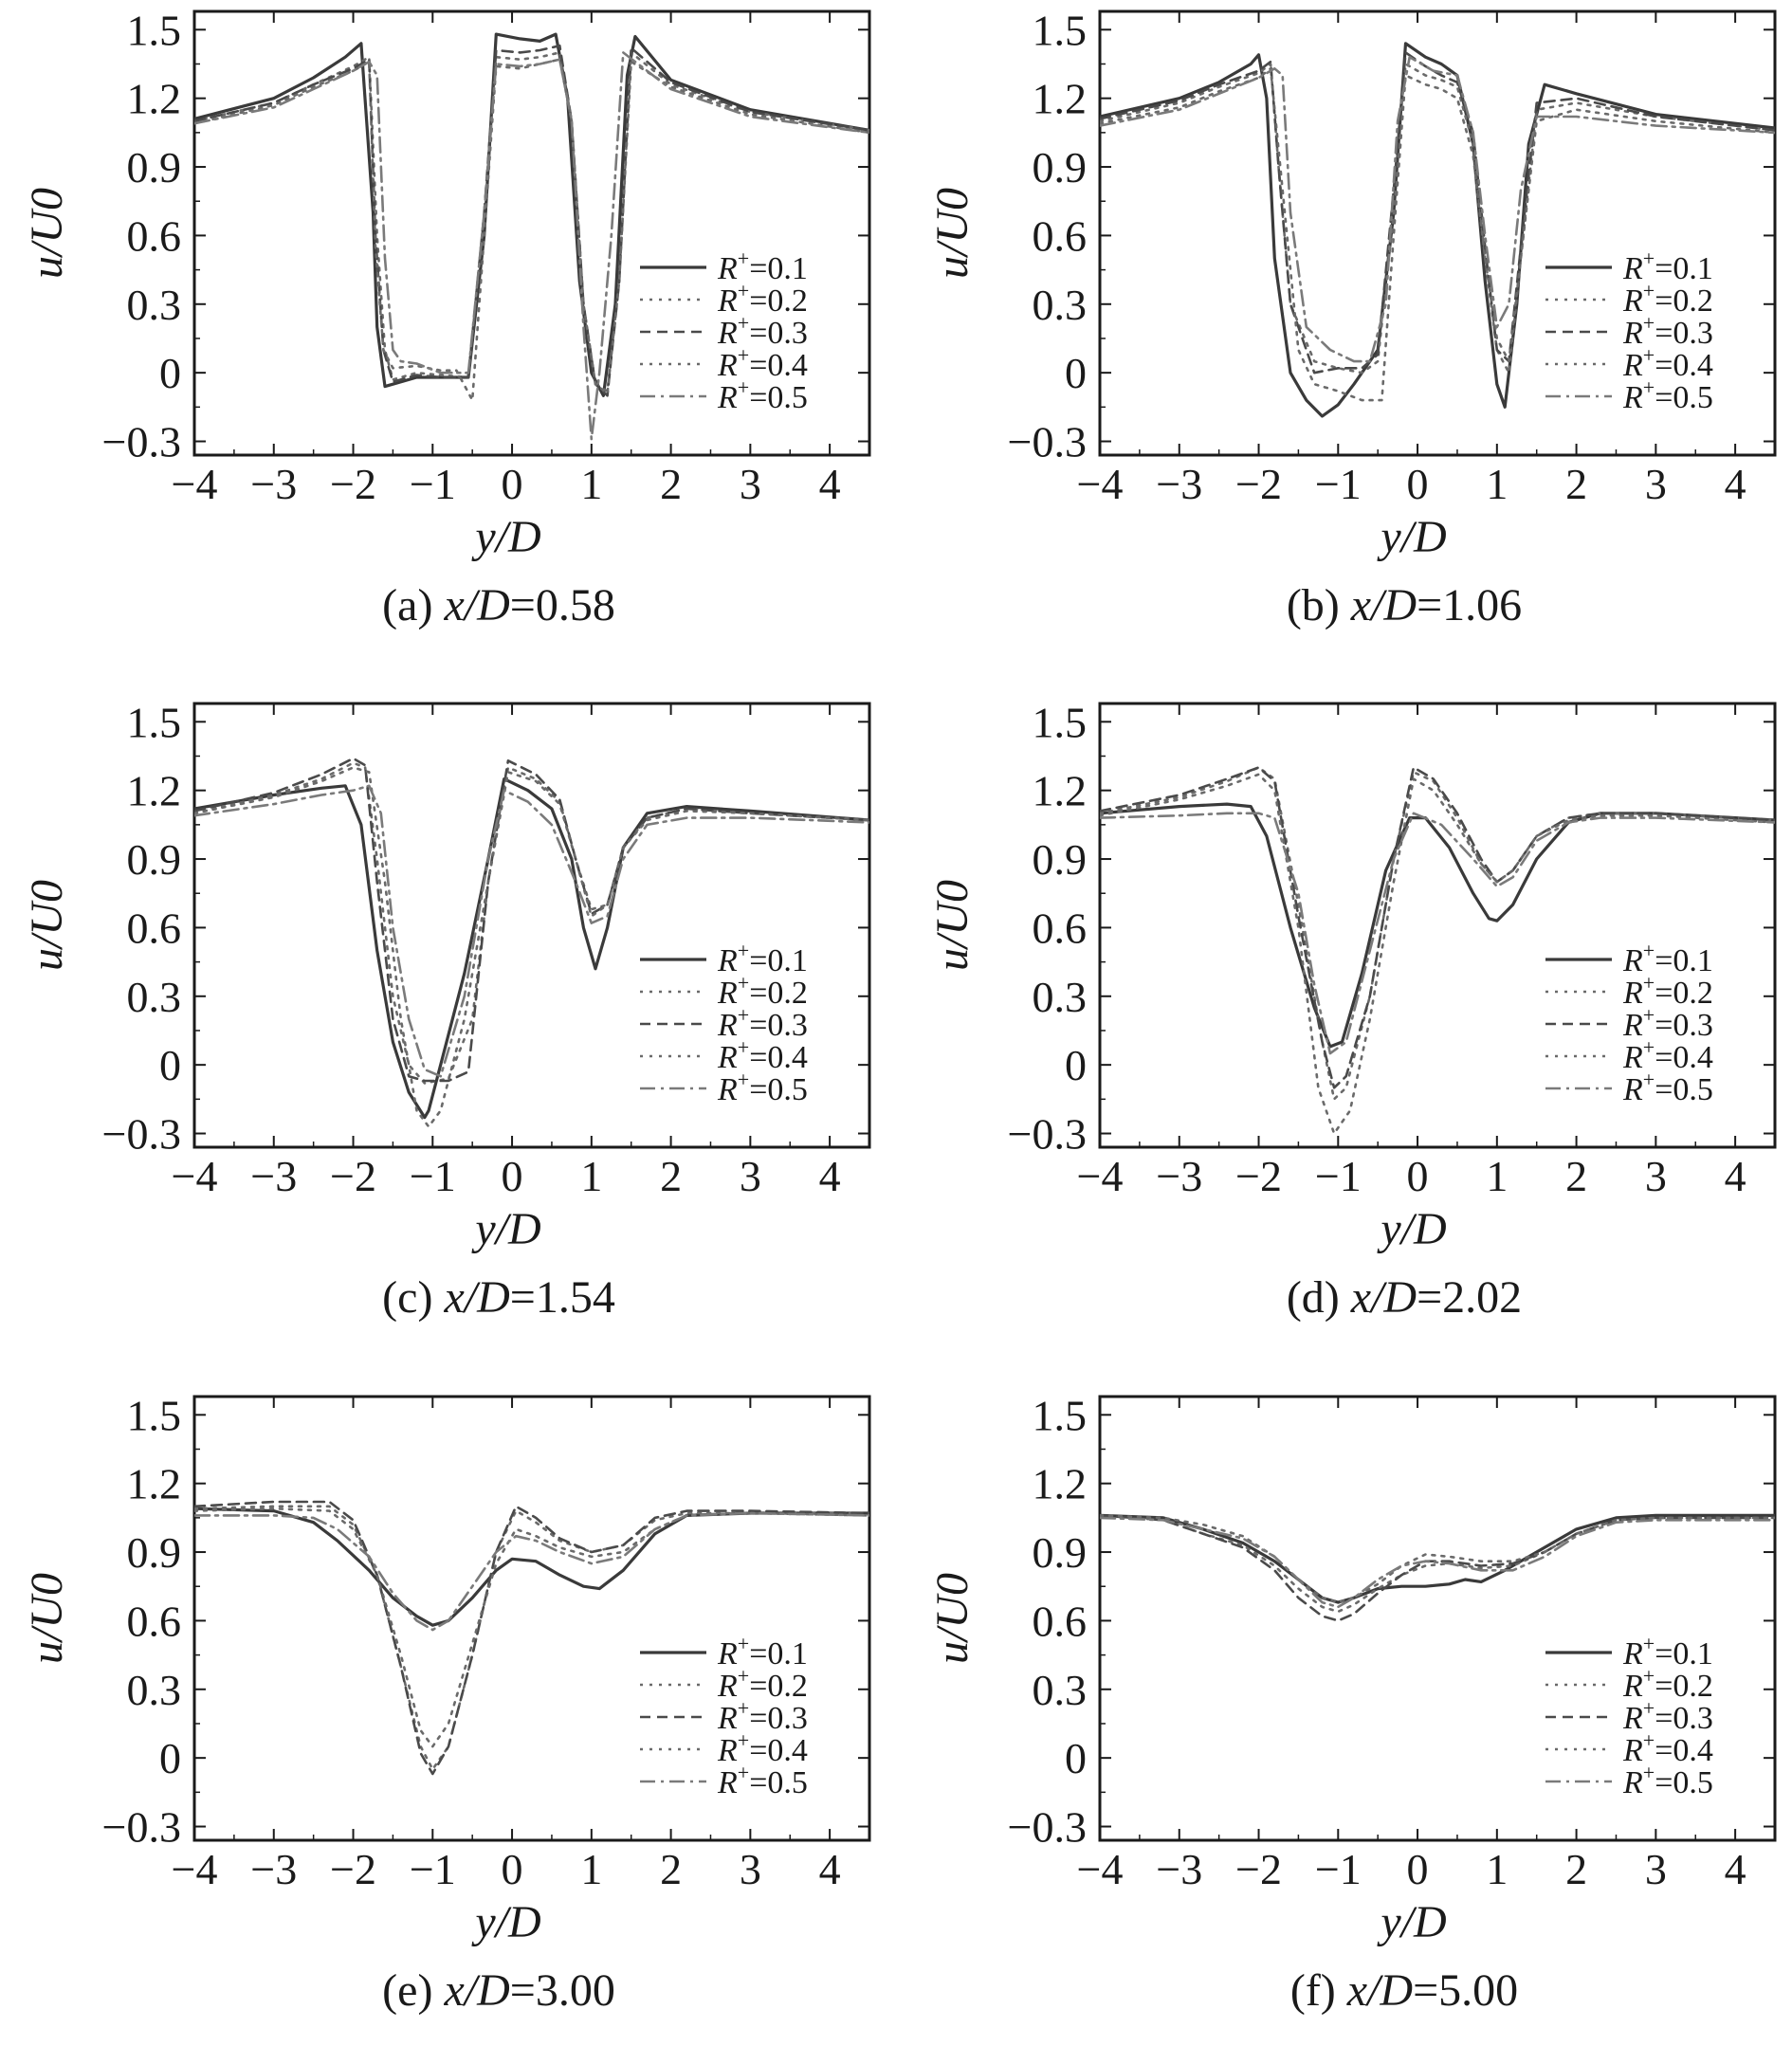 The image size is (1792, 2046). What do you see at coordinates (1465, 1990) in the screenshot?
I see `caption-value: =5.00` at bounding box center [1465, 1990].